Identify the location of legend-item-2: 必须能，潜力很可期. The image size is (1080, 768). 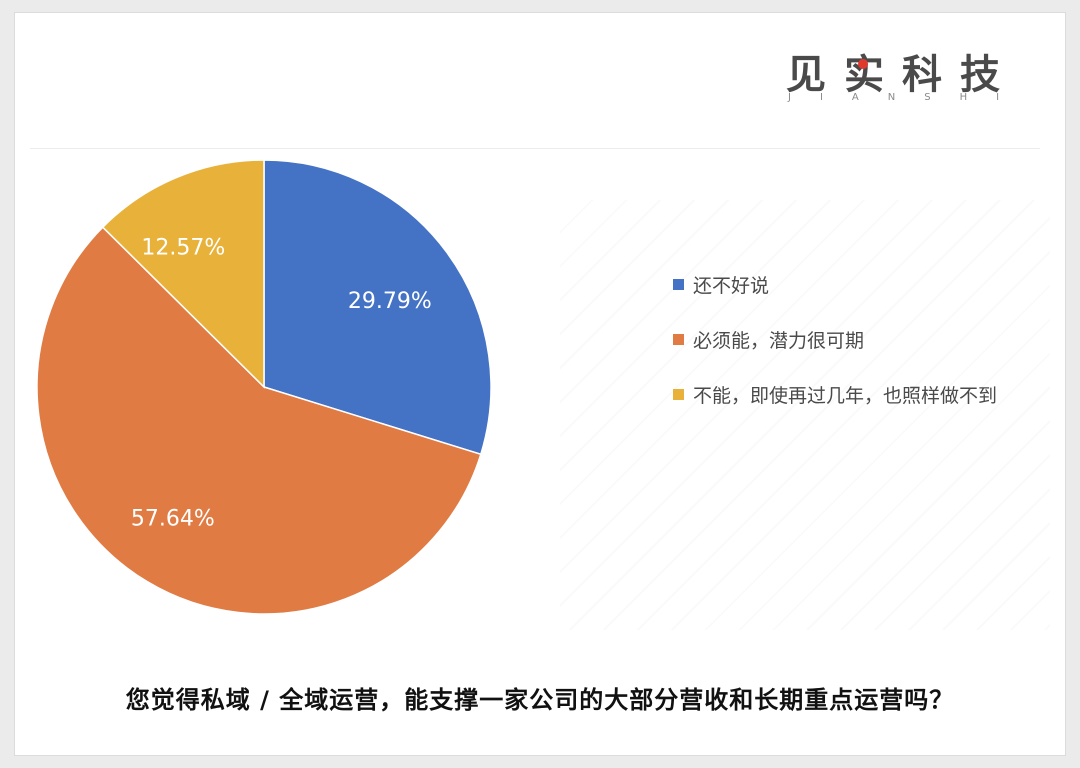
(863, 339).